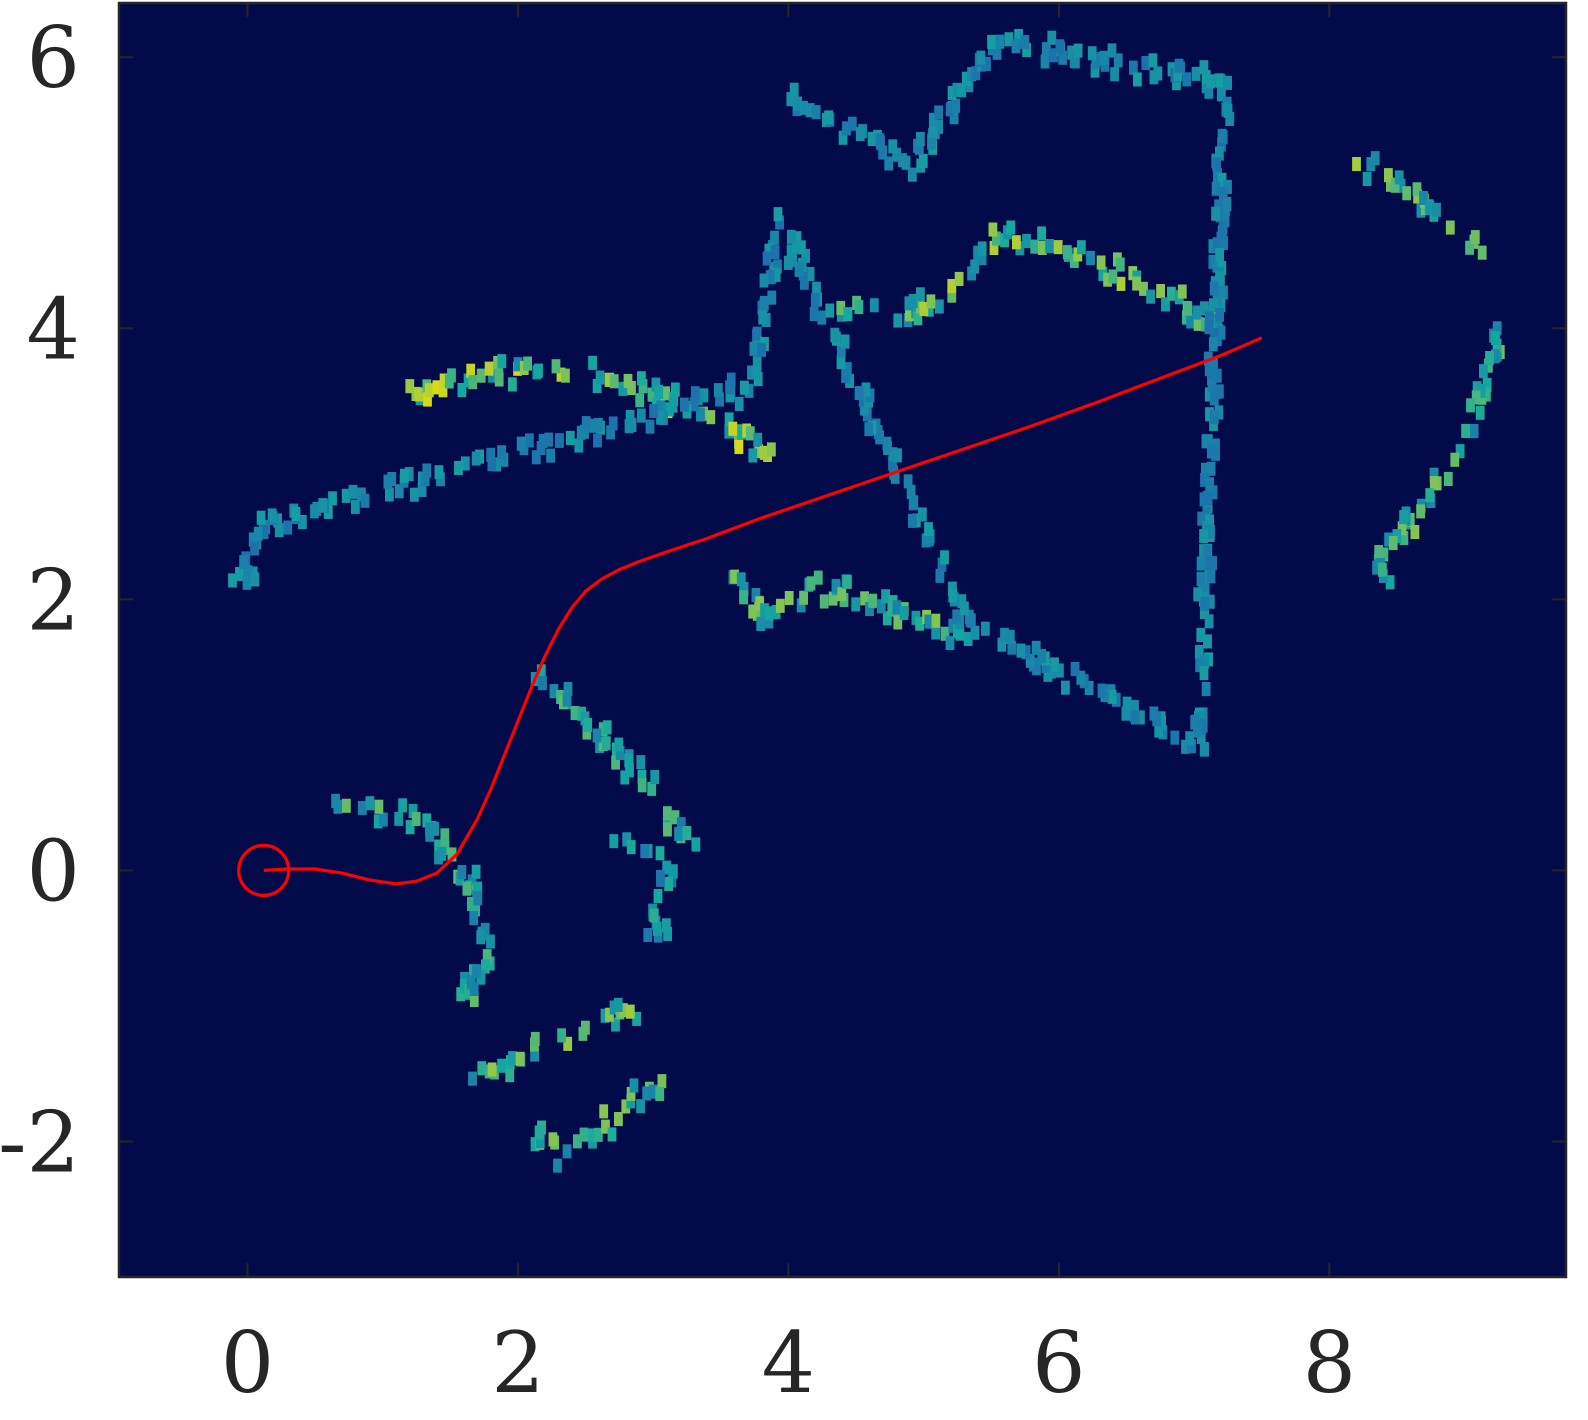 Image resolution: width=1588 pixels, height=1420 pixels. What do you see at coordinates (788, 1363) in the screenshot?
I see `x-tick-label: 4` at bounding box center [788, 1363].